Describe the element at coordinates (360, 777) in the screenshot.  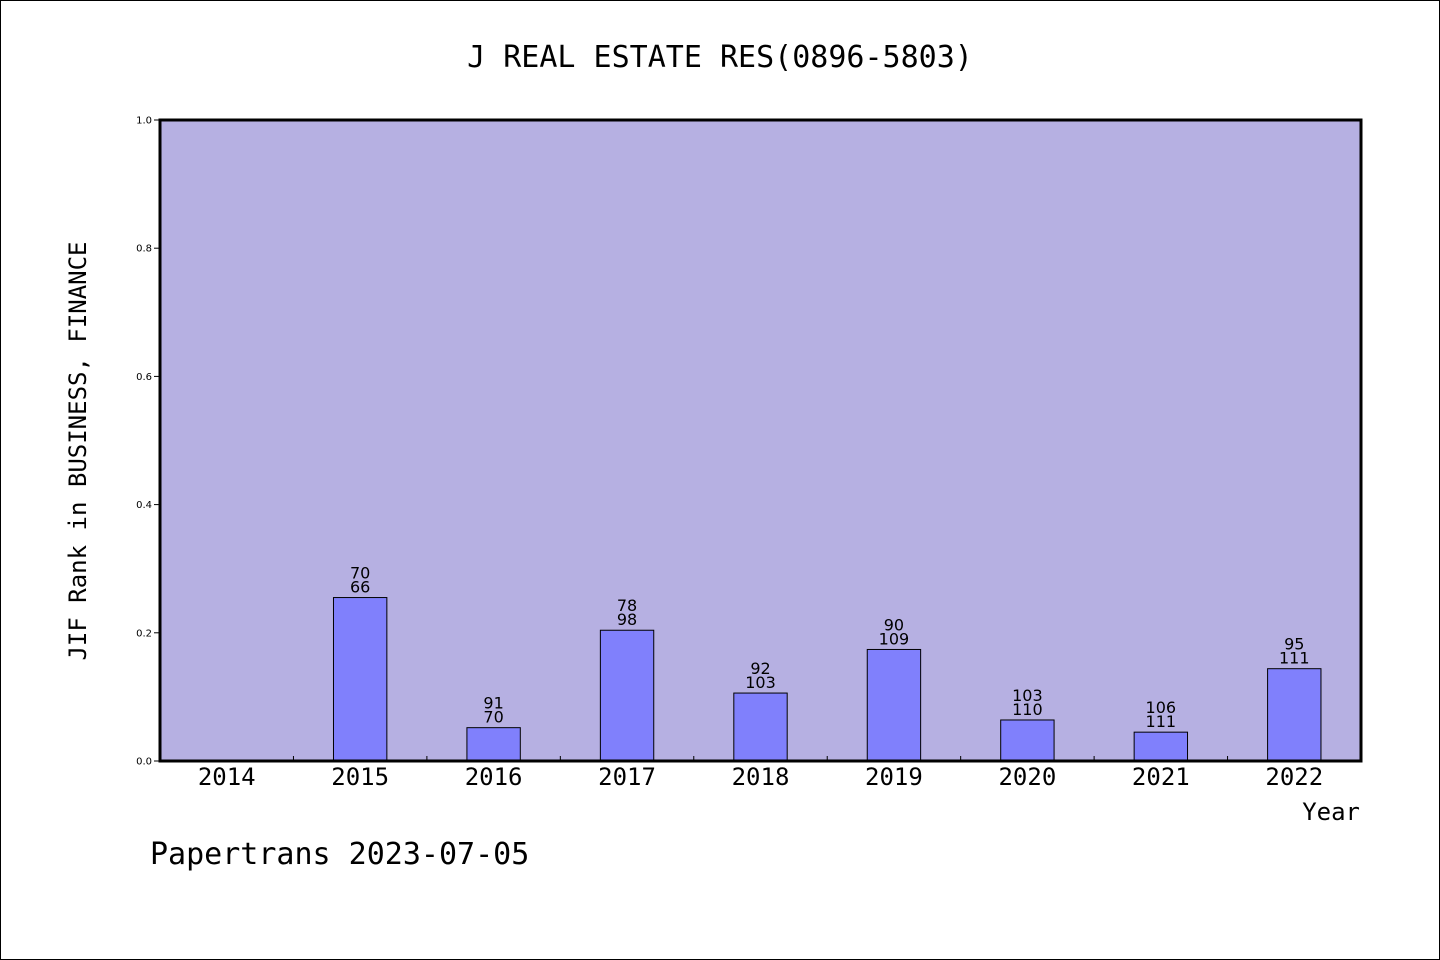
I see `x-tick-label: 2015` at that location.